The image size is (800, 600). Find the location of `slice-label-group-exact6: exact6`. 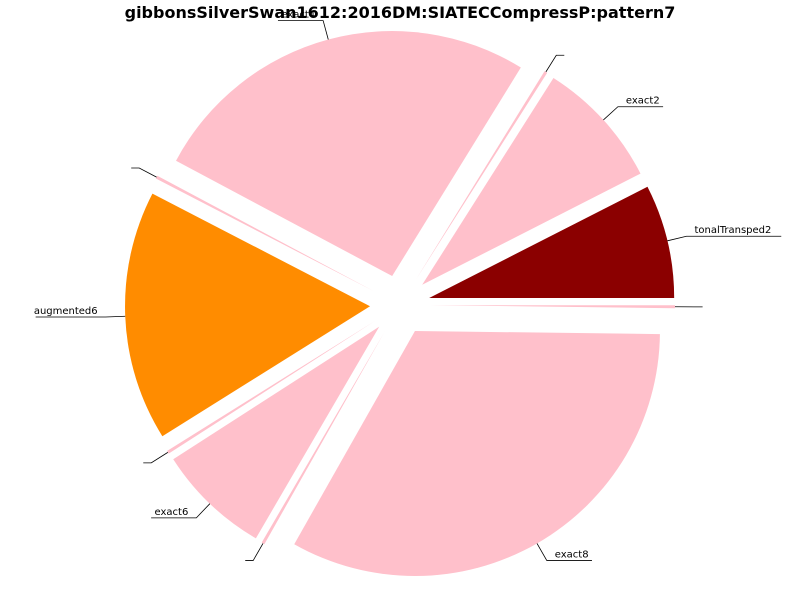

slice-label-group-exact6: exact6 is located at coordinates (181, 511).